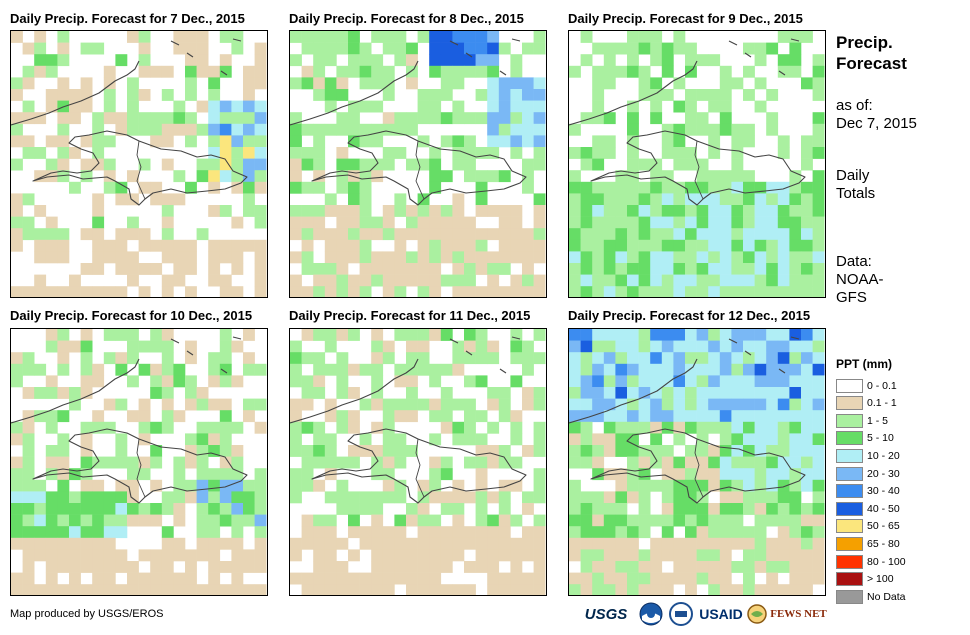 This screenshot has width=970, height=635. I want to click on map-panel-dec8, so click(418, 164).